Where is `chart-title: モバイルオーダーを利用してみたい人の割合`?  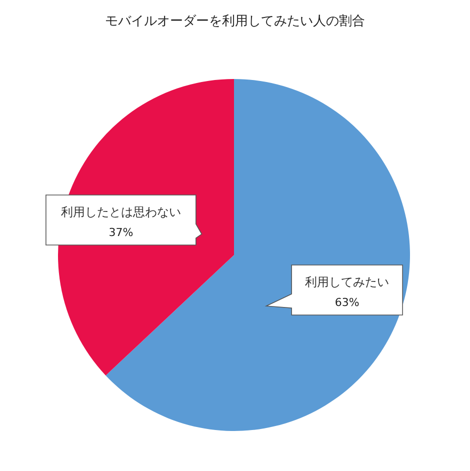
chart-title: モバイルオーダーを利用してみたい人の割合 is located at coordinates (235, 21).